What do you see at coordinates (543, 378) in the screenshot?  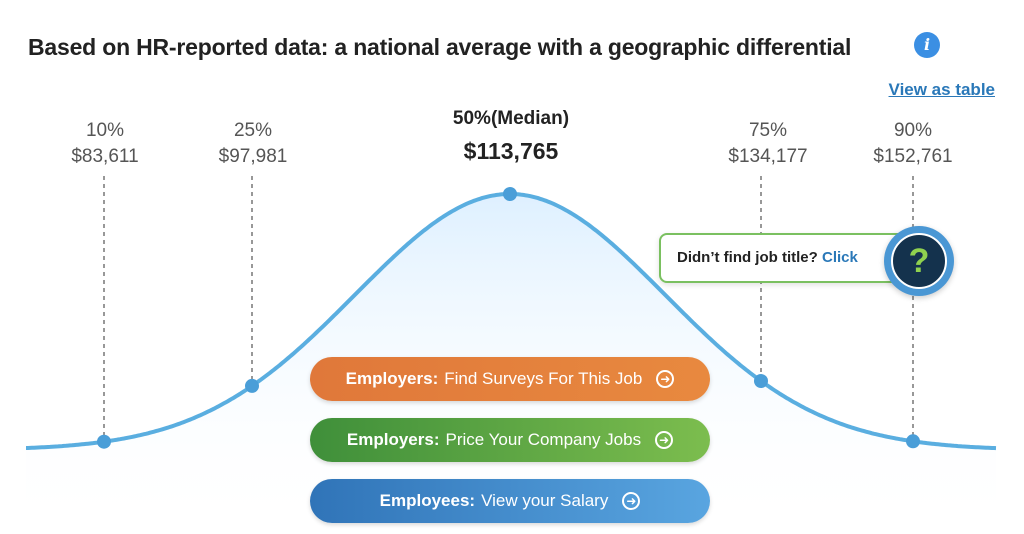 I see `cta-label: Find Surveys For This Job` at bounding box center [543, 378].